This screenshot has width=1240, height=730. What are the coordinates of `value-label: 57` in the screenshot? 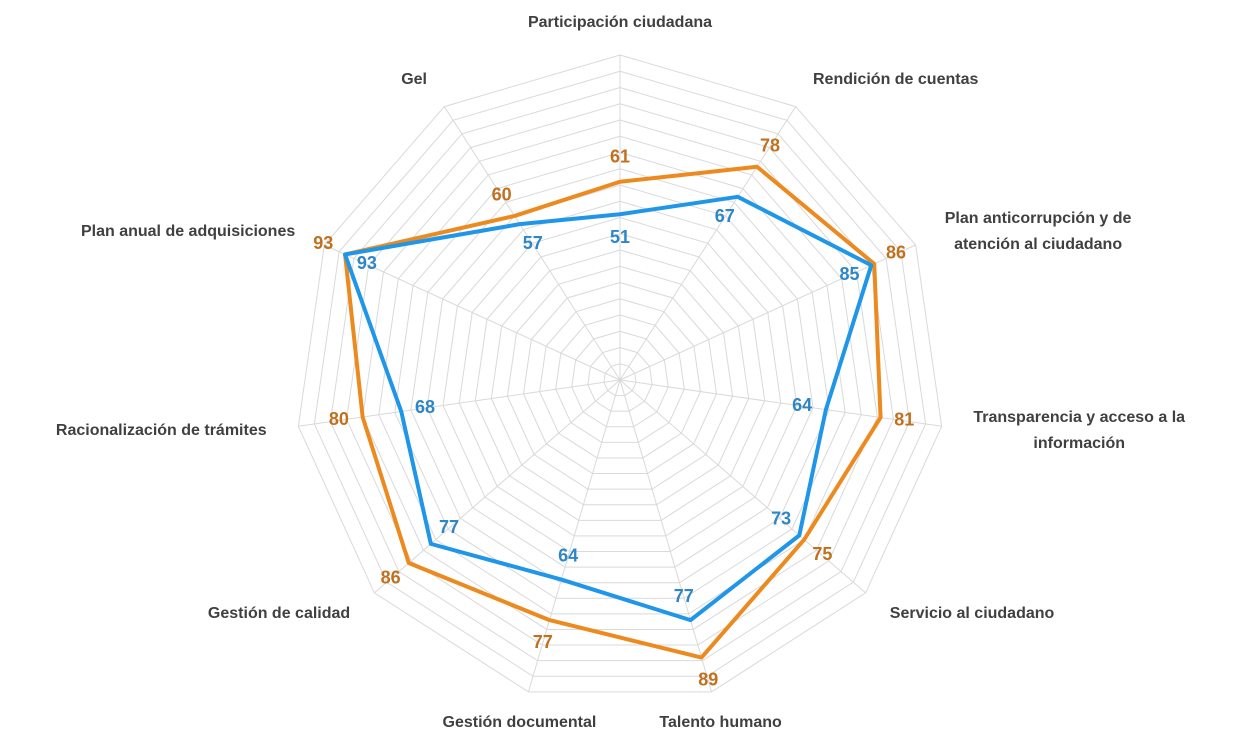 It's located at (533, 243).